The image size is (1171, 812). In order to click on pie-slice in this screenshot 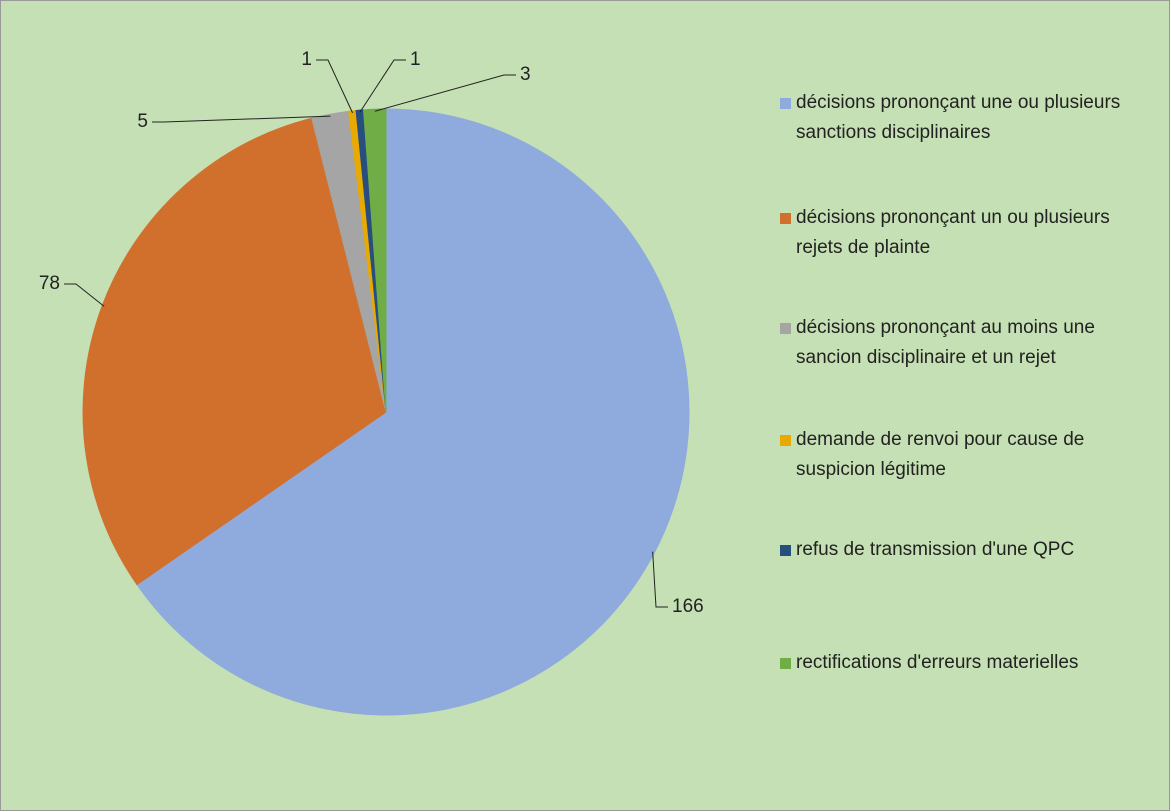, I will do `click(374, 260)`.